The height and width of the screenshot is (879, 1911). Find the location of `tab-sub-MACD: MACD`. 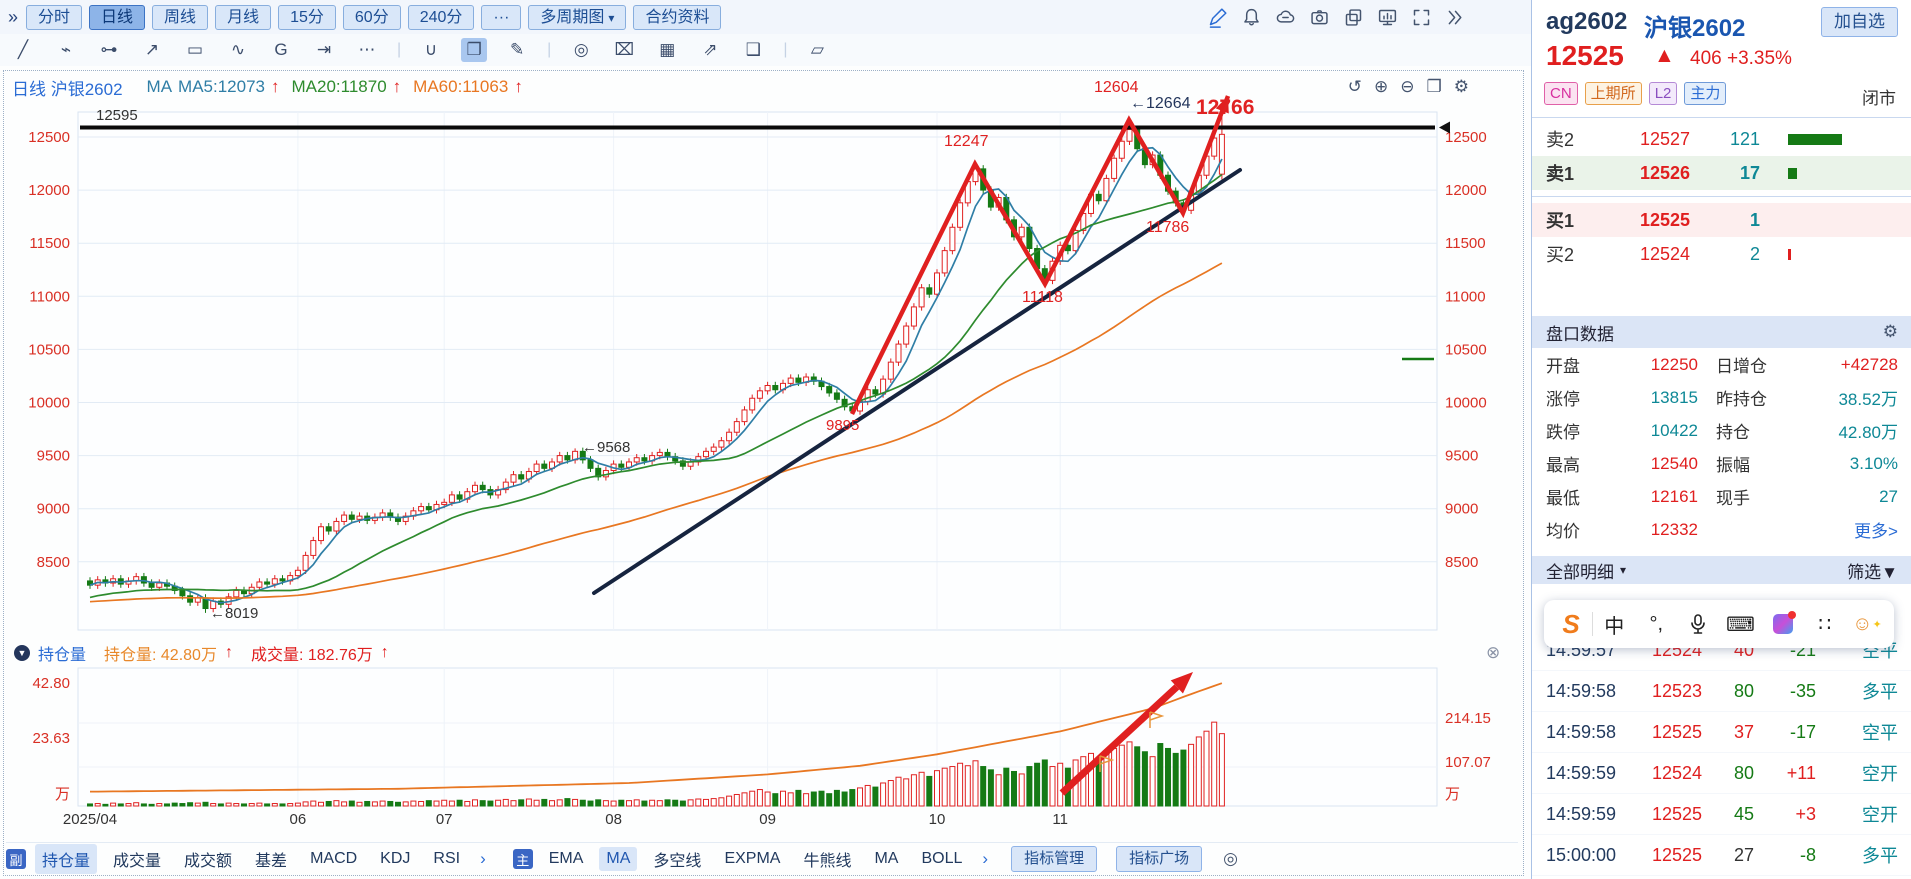

tab-sub-MACD: MACD is located at coordinates (334, 858).